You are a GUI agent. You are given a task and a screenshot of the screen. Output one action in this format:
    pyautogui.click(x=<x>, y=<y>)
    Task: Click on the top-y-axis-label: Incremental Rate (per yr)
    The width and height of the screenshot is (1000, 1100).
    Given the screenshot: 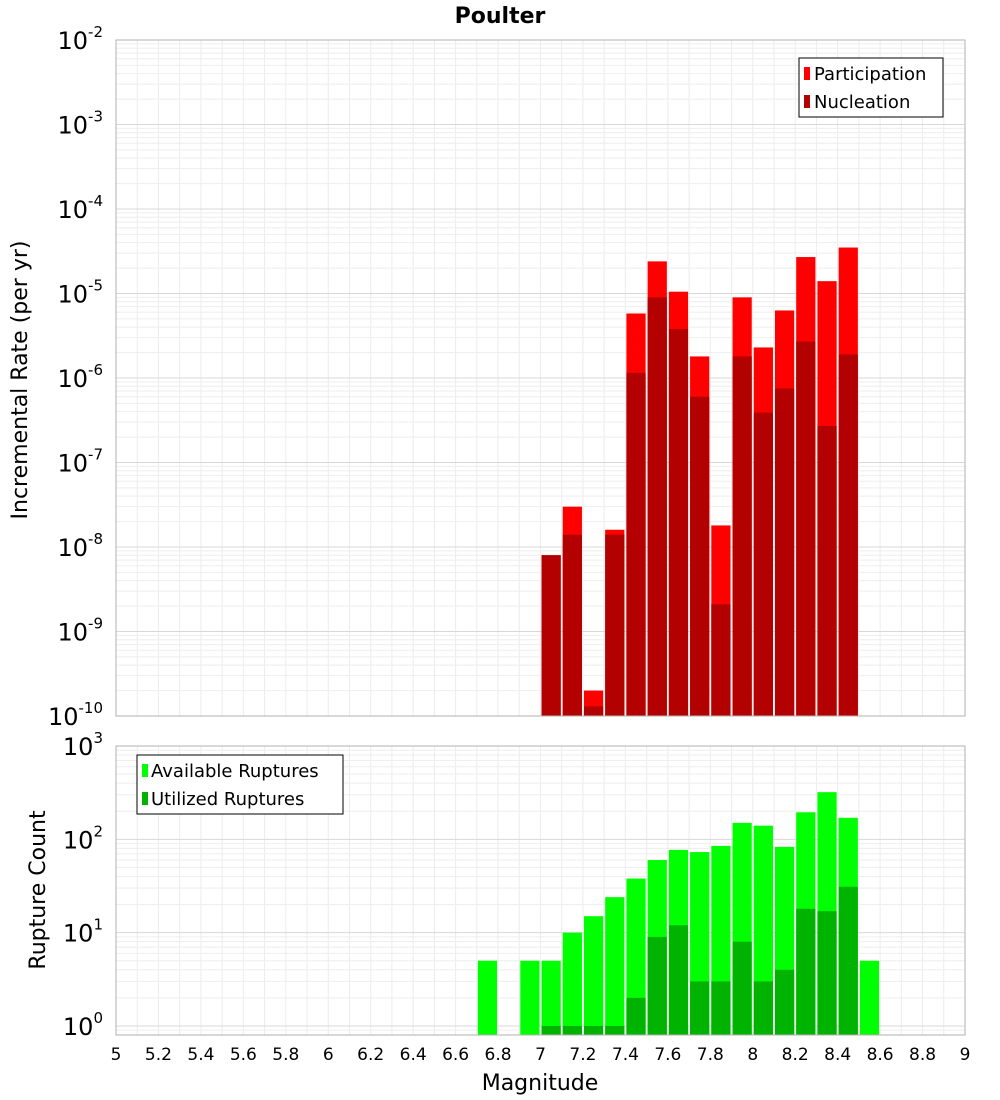 What is the action you would take?
    pyautogui.click(x=20, y=380)
    